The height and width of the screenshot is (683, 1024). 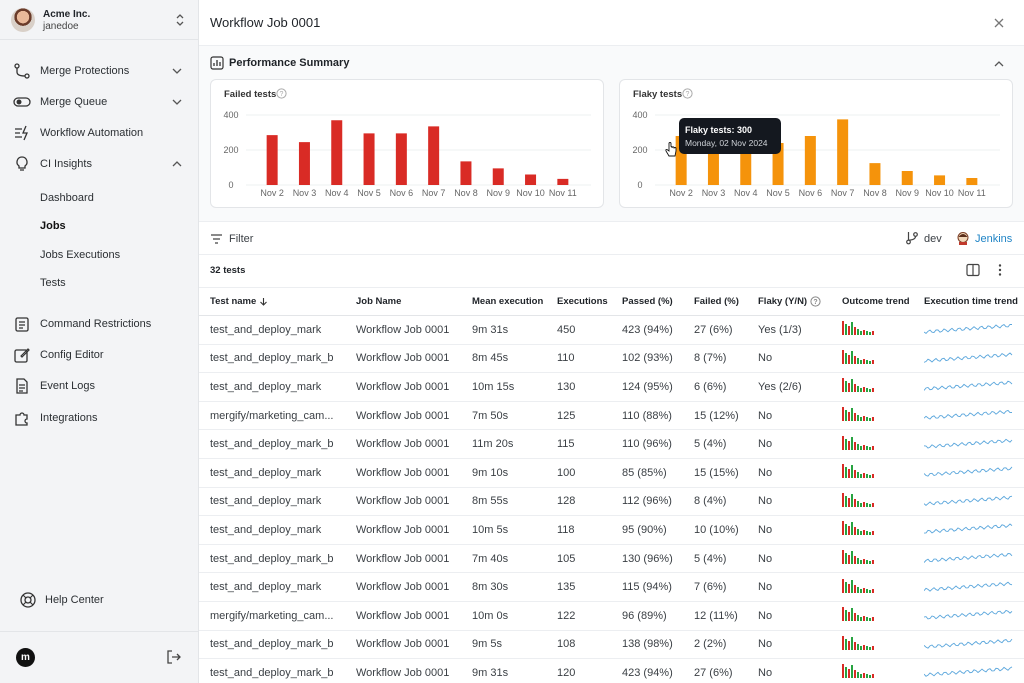 I want to click on columns-icon, so click(x=973, y=270).